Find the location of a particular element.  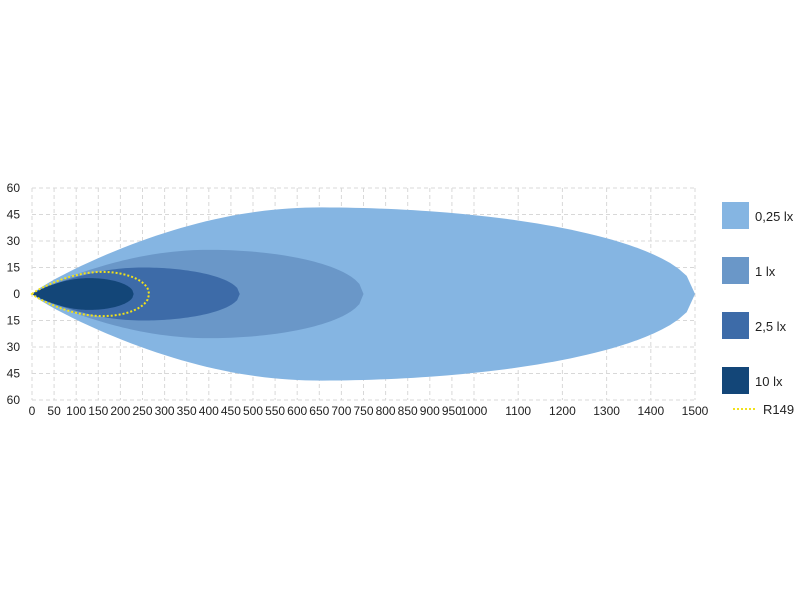

x-tick-label: 650 is located at coordinates (319, 411).